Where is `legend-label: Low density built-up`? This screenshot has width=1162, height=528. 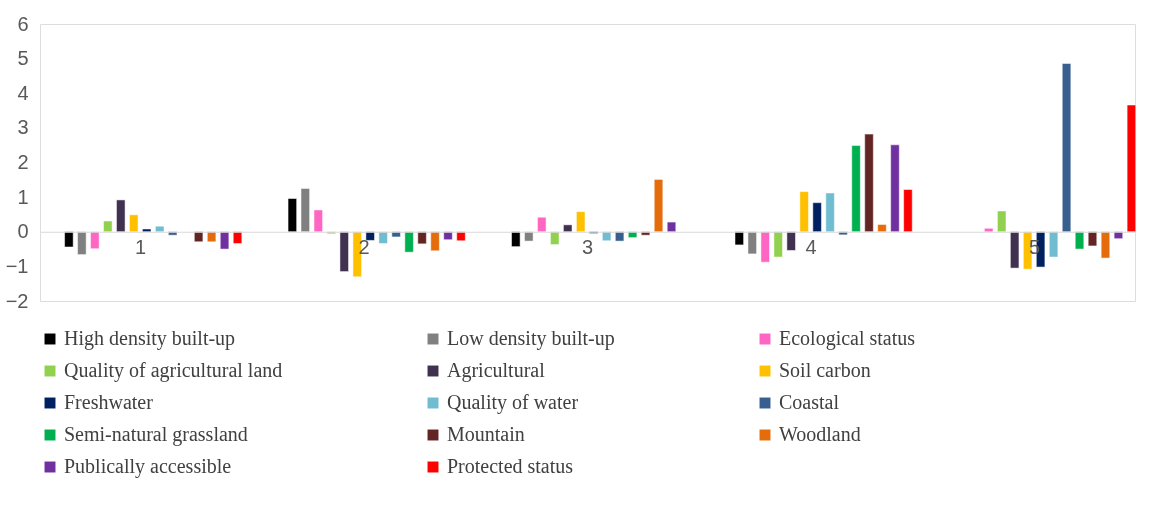 legend-label: Low density built-up is located at coordinates (531, 338).